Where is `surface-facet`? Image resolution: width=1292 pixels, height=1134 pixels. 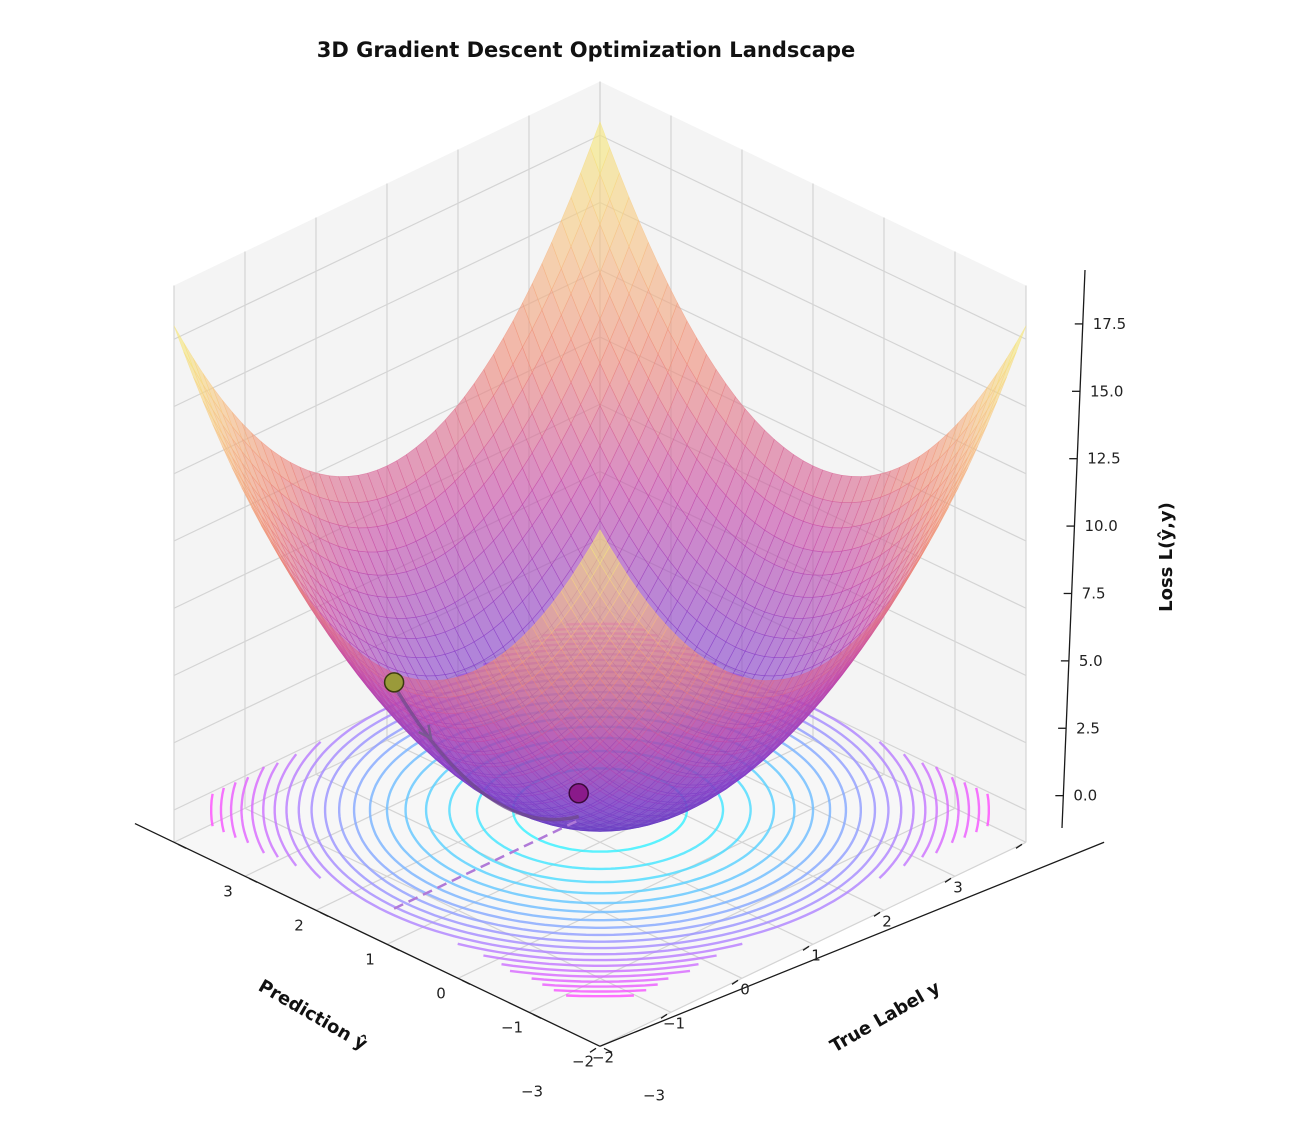
surface-facet is located at coordinates (600, 547).